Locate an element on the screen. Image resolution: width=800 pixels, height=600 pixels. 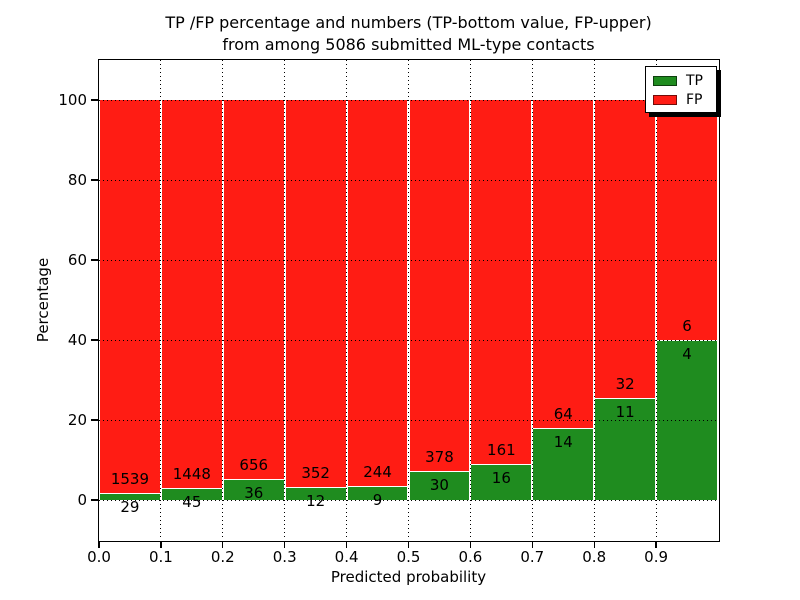
fp-count-label: 1448 is located at coordinates (191, 473).